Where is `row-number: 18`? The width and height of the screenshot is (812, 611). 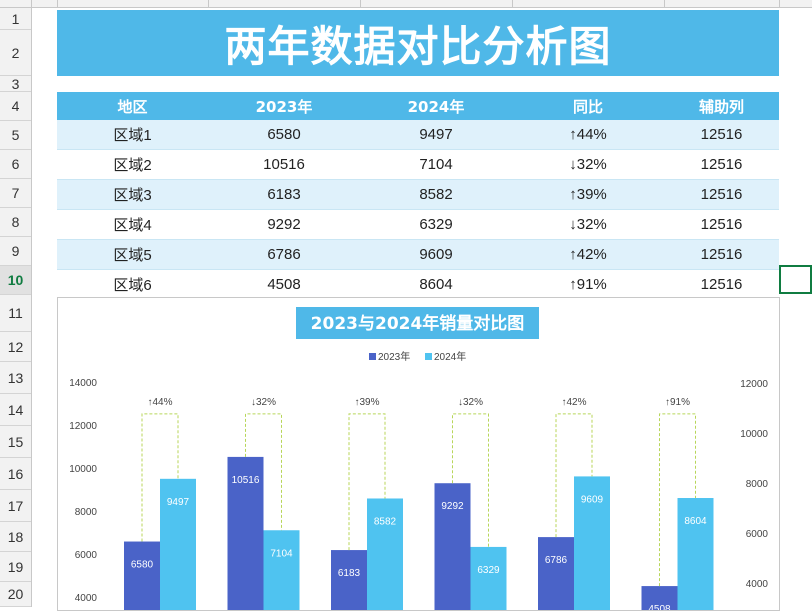
row-number: 18 is located at coordinates (15, 537).